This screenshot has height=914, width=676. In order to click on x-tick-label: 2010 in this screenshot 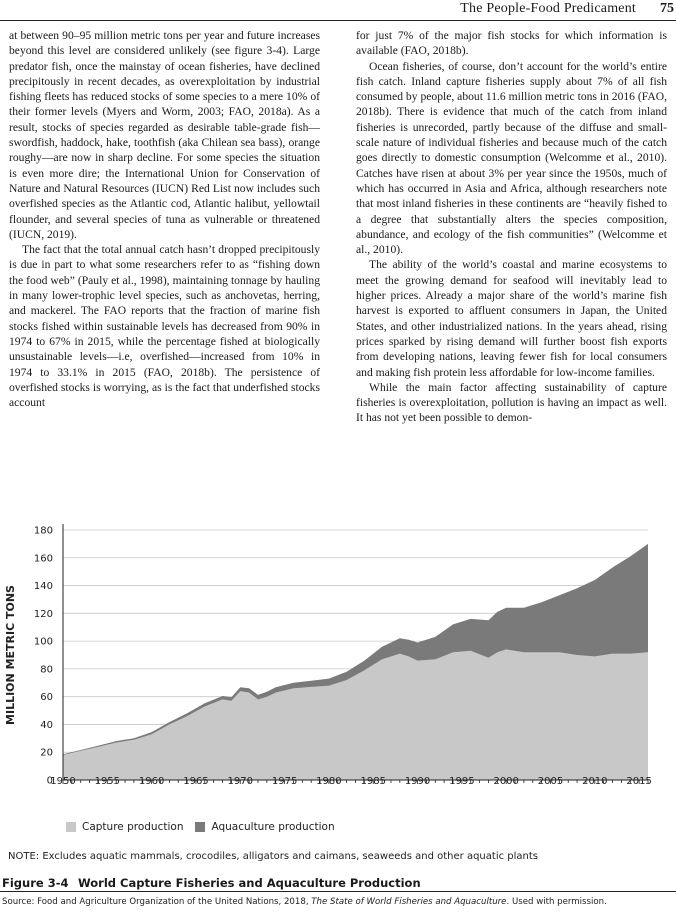, I will do `click(594, 780)`.